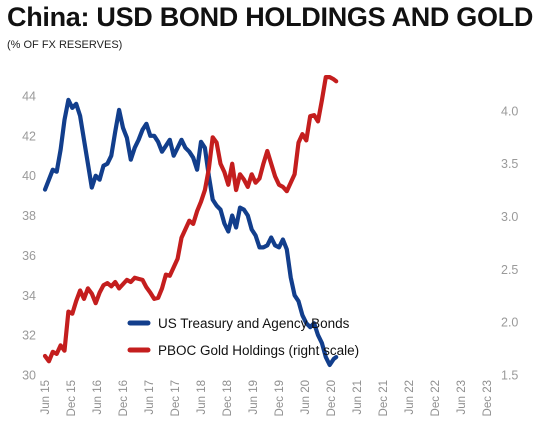 This screenshot has height=440, width=540. Describe the element at coordinates (29, 136) in the screenshot. I see `left-axis-tick-label: 42` at that location.